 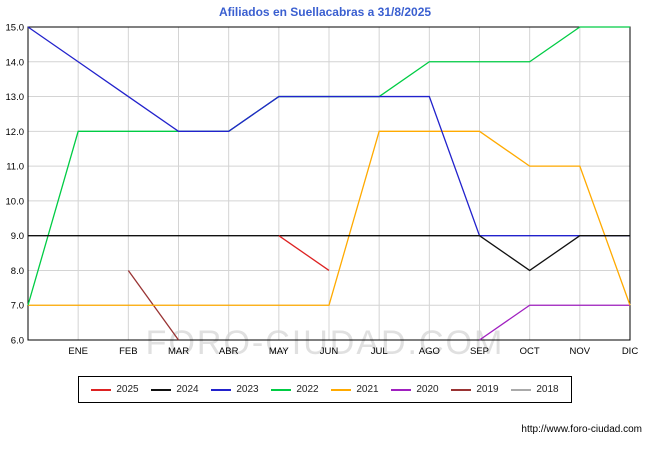 What do you see at coordinates (427, 389) in the screenshot?
I see `legend-label: 2020` at bounding box center [427, 389].